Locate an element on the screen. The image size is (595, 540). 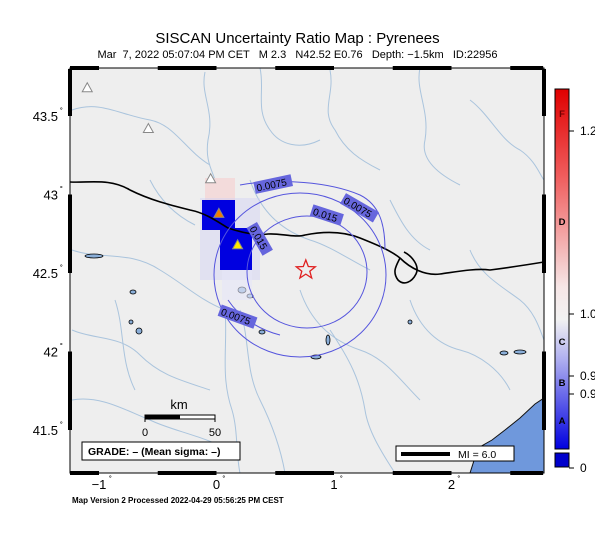
colorbar-grade-letter: A is located at coordinates (562, 421).